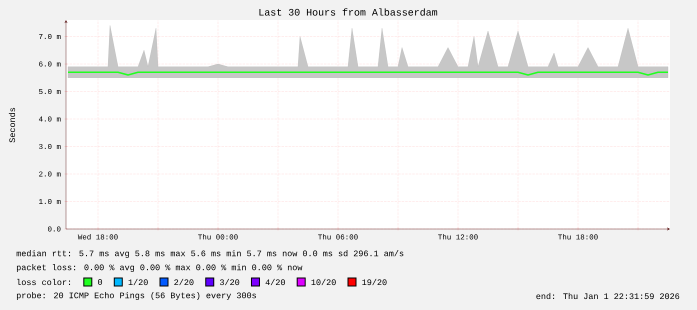 The image size is (697, 310). What do you see at coordinates (12, 125) in the screenshot?
I see `y-axis-title: Seconds` at bounding box center [12, 125].